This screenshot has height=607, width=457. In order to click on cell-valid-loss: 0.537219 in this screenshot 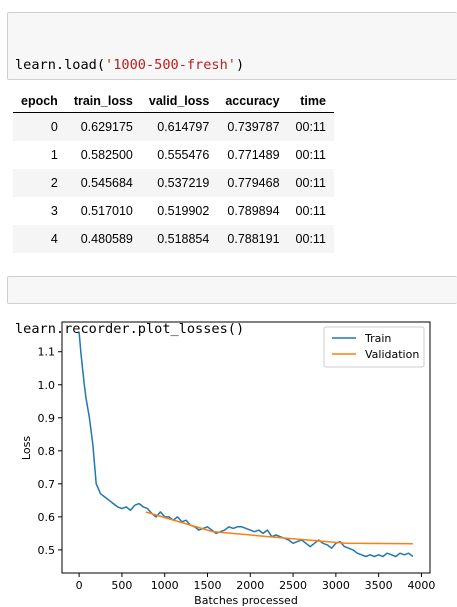, I will do `click(179, 183)`.